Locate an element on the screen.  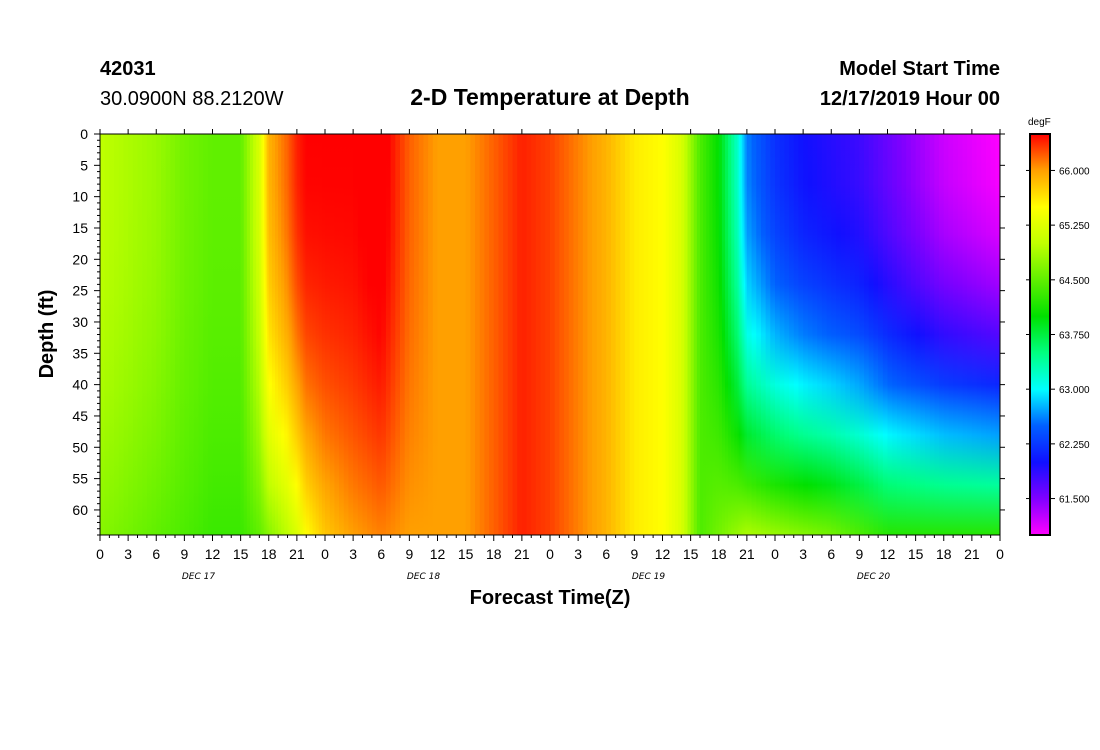
y-axis-title: Depth (ft) is located at coordinates (47, 334).